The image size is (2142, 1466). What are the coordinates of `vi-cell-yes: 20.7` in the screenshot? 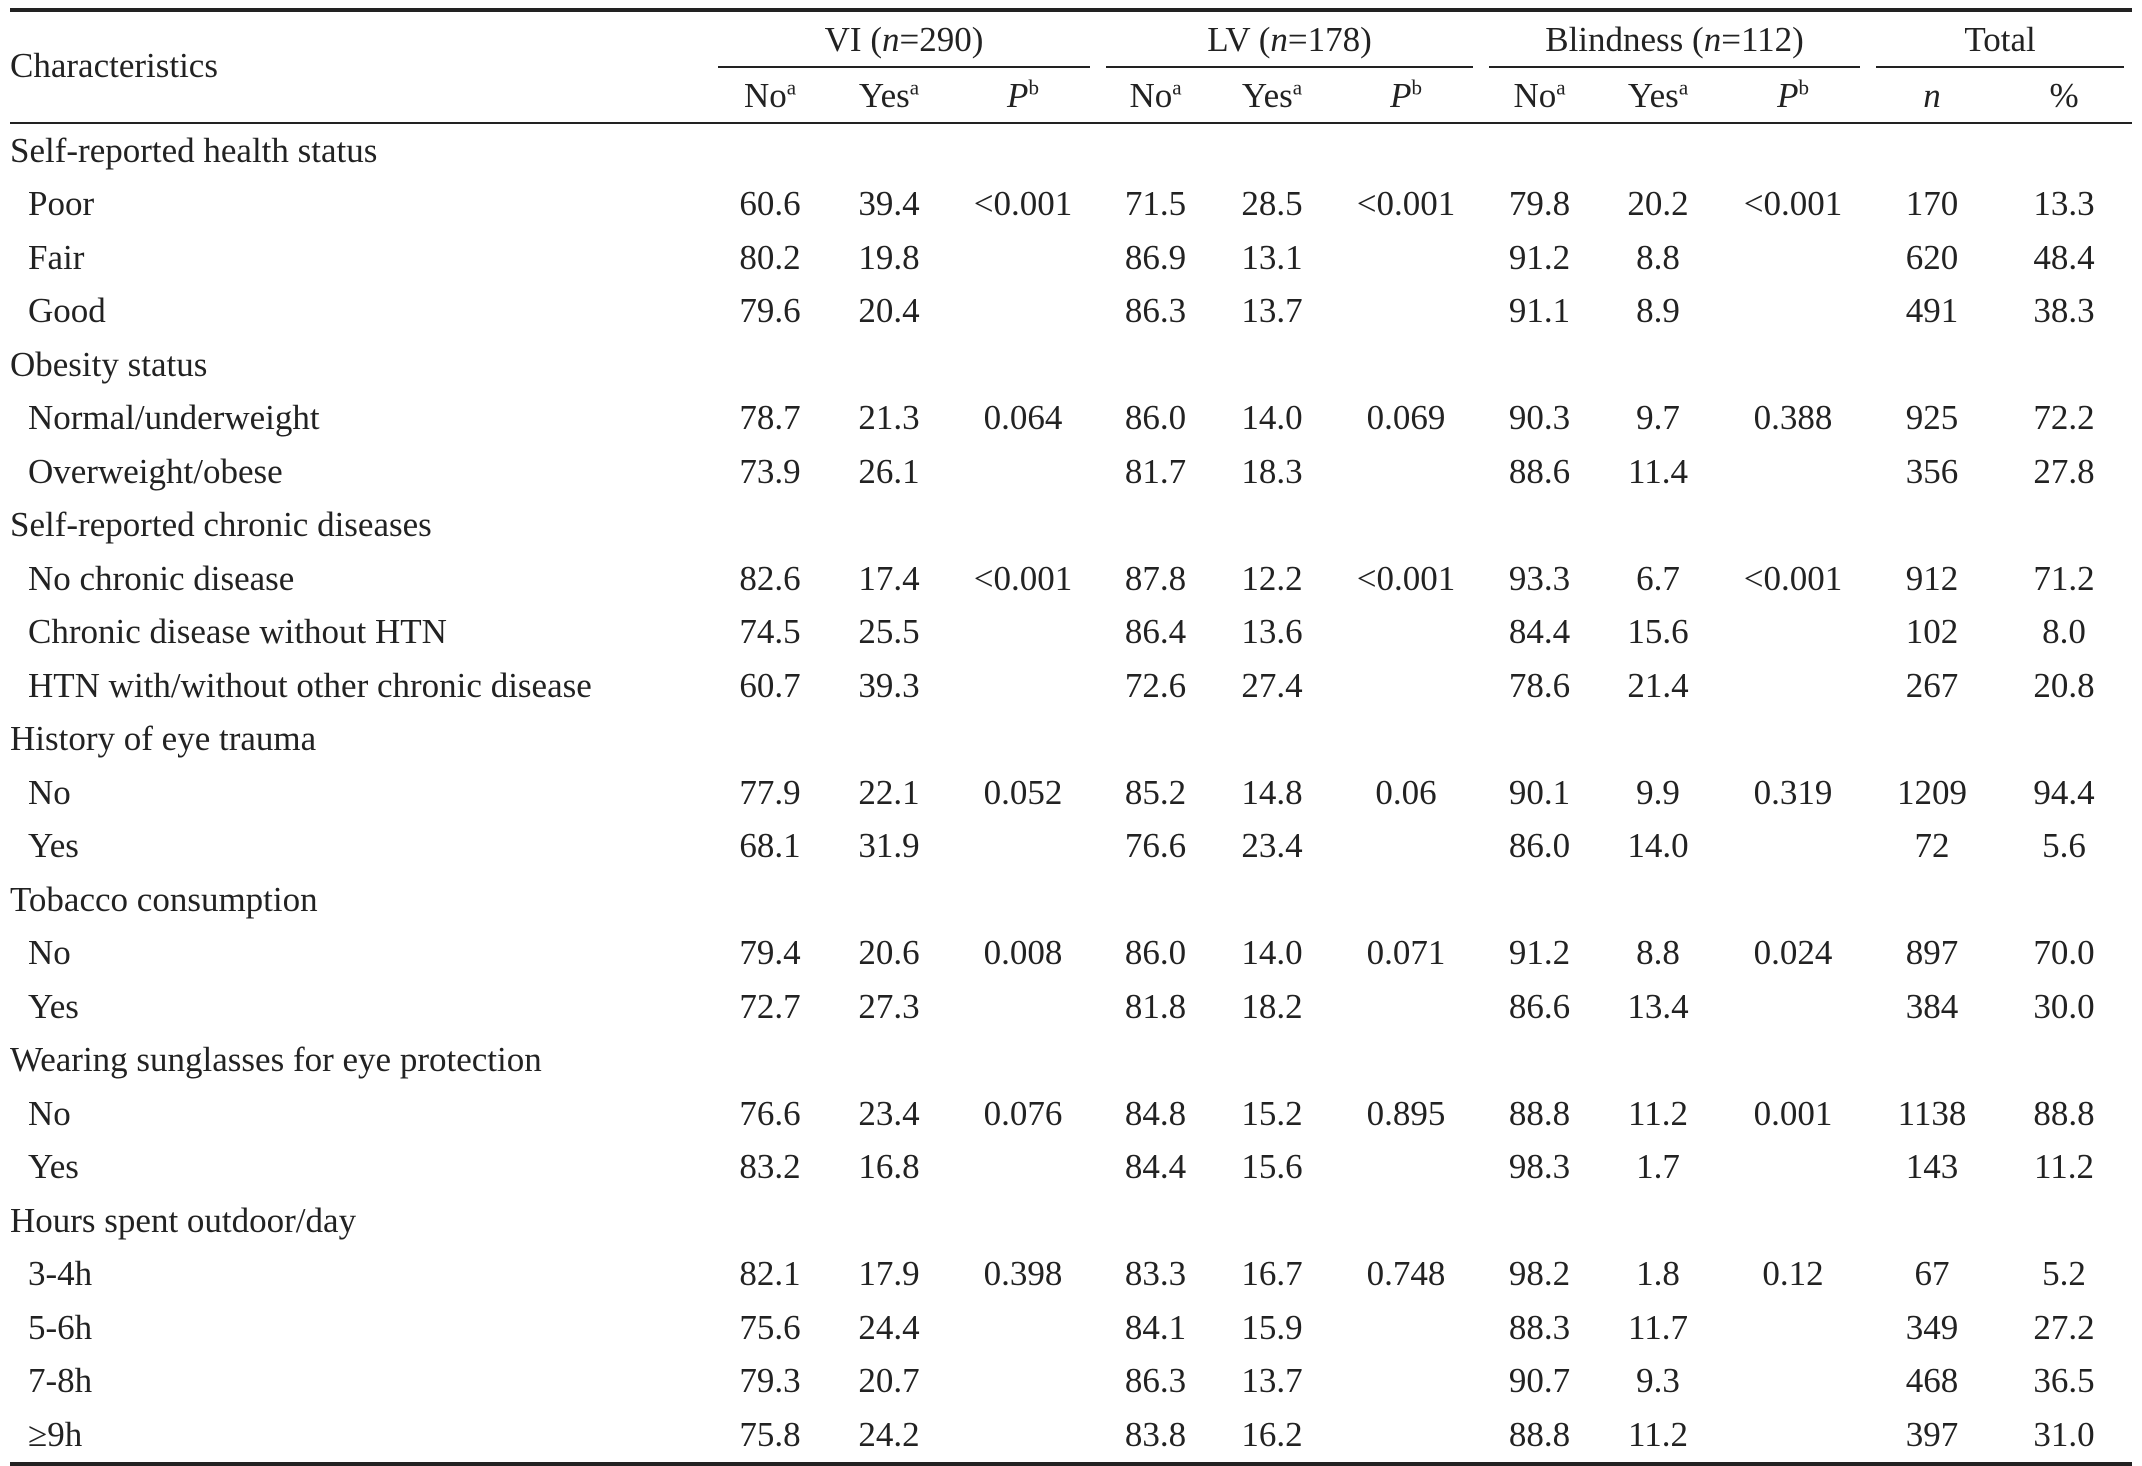 It's located at (889, 1381).